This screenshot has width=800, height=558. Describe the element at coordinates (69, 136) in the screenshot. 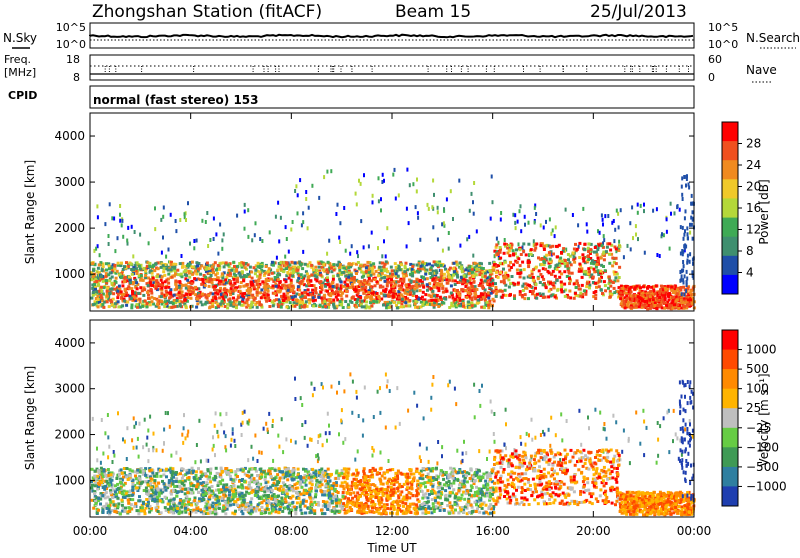

I see `y-tick-label: 4000` at that location.